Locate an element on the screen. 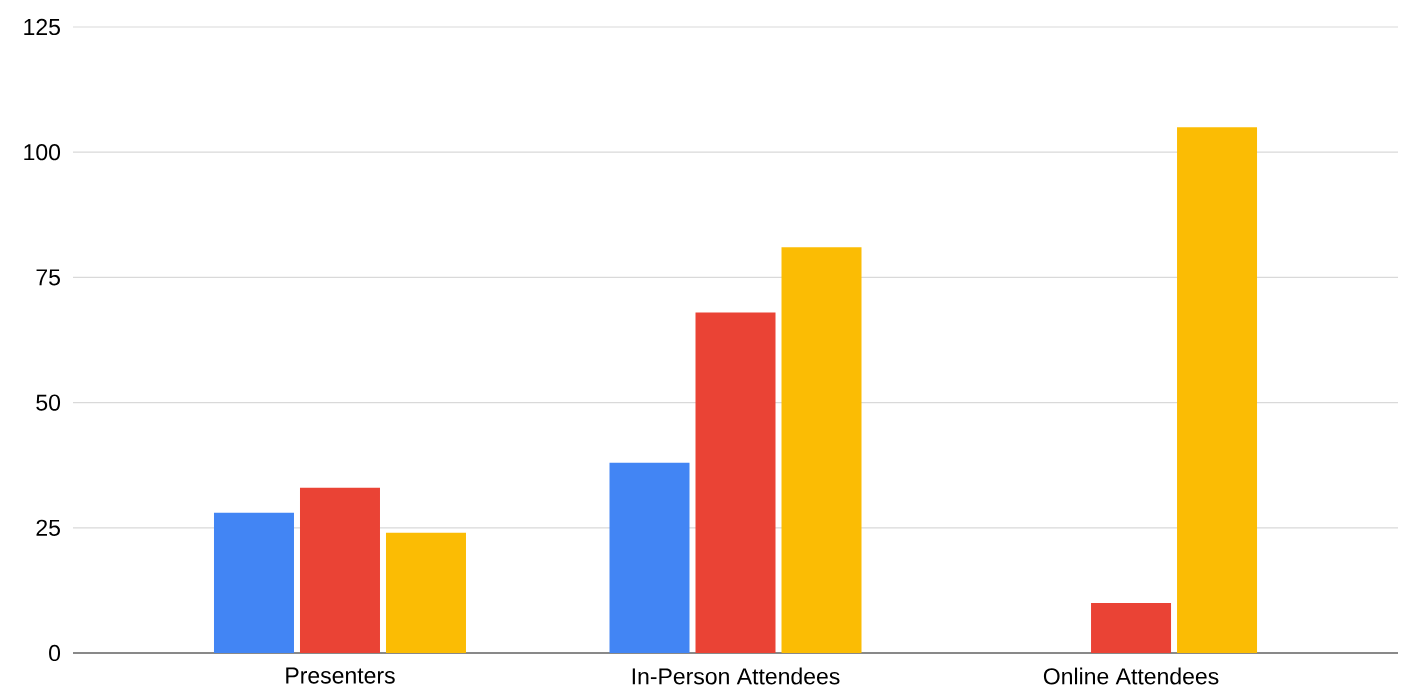  y-tick-label: 125 is located at coordinates (42, 27).